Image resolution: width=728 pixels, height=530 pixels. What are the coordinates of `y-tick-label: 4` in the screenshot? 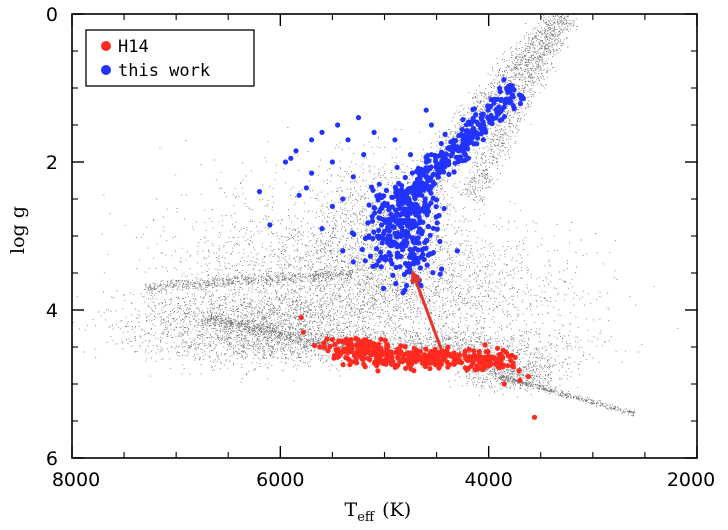 It's located at (52, 311).